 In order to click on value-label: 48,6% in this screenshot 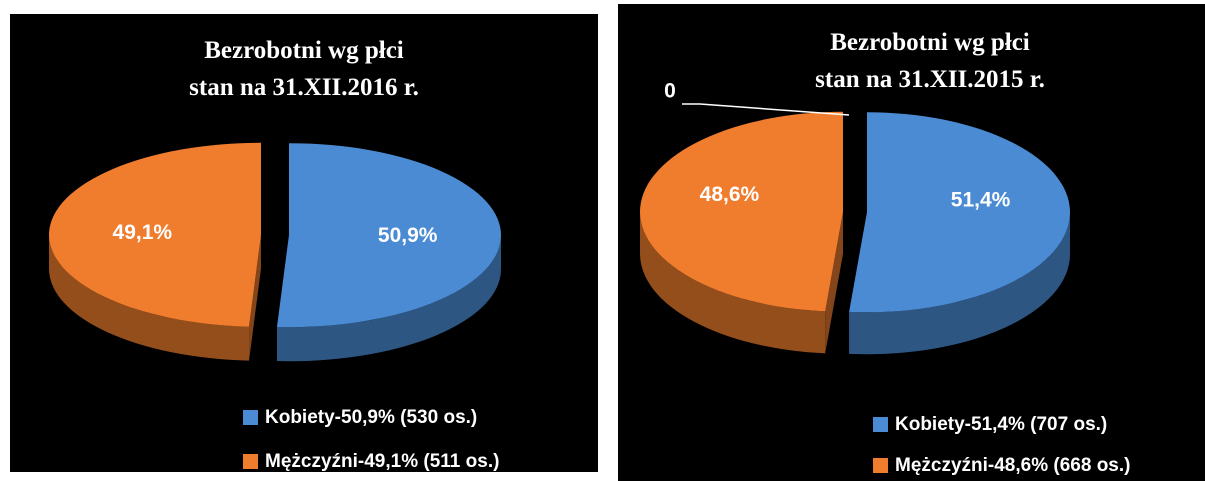, I will do `click(730, 194)`.